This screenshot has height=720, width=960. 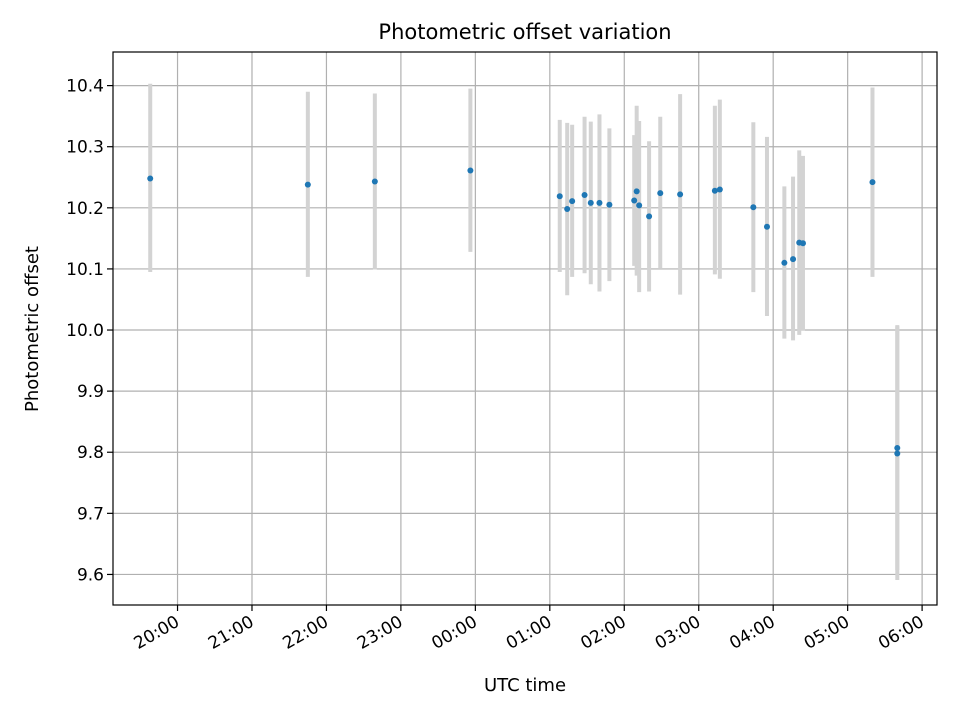 I want to click on y-axis-label: Photometric offset, so click(x=32, y=329).